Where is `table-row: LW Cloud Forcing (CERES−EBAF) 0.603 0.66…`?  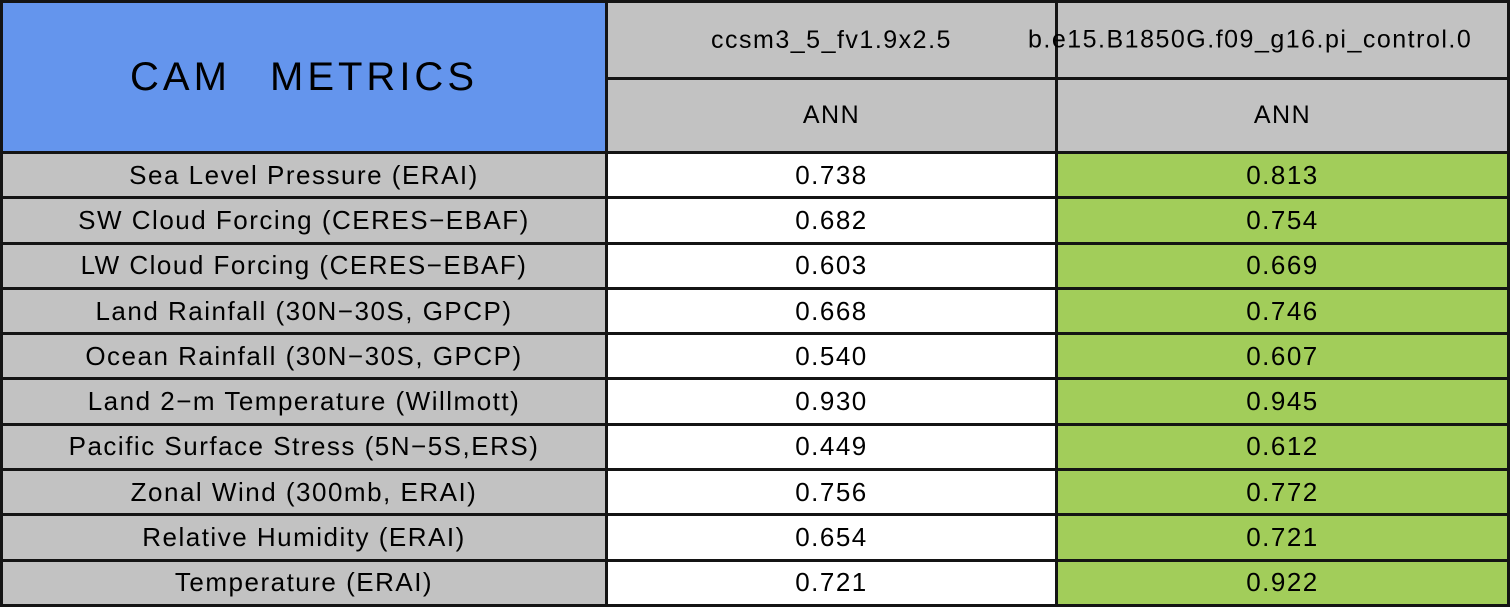 table-row: LW Cloud Forcing (CERES−EBAF) 0.603 0.66… is located at coordinates (755, 265).